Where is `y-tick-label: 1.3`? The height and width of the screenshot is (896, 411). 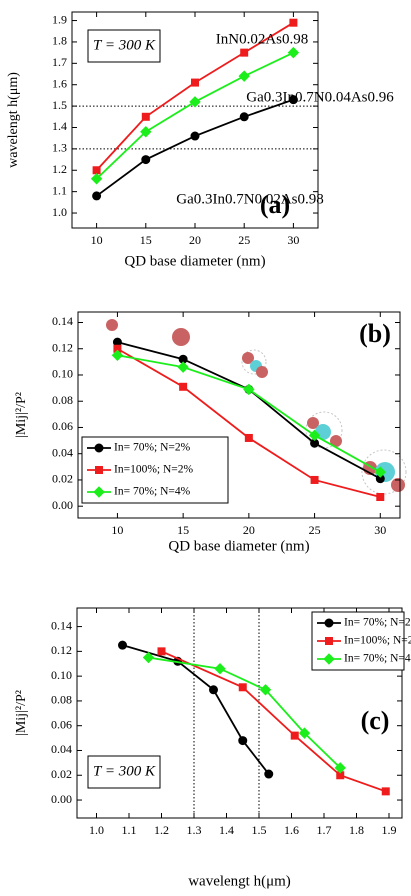
y-tick-label: 1.3 is located at coordinates (59, 148).